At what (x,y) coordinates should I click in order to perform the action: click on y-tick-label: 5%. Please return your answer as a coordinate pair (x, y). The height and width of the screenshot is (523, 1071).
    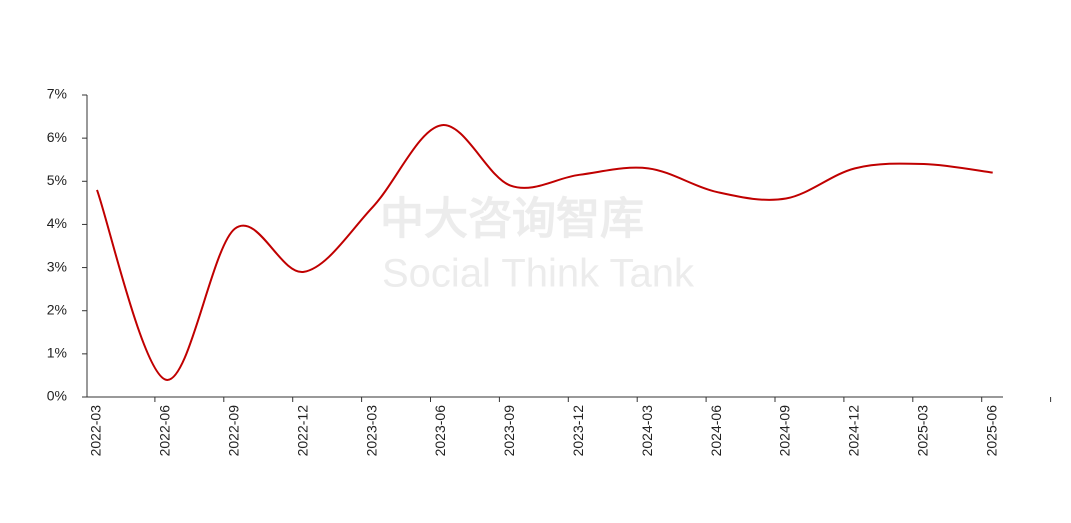
    Looking at the image, I should click on (57, 180).